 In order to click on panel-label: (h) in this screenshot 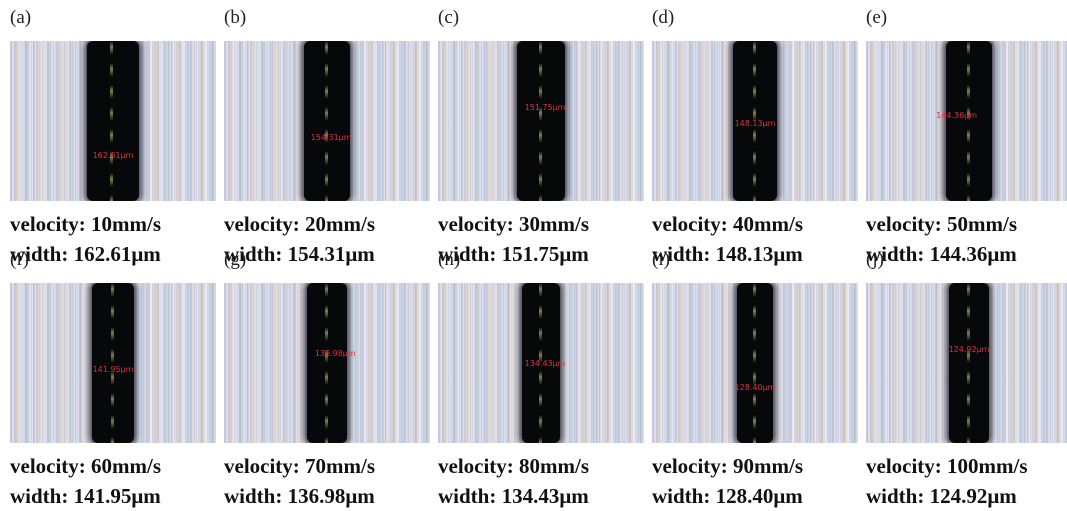, I will do `click(449, 259)`.